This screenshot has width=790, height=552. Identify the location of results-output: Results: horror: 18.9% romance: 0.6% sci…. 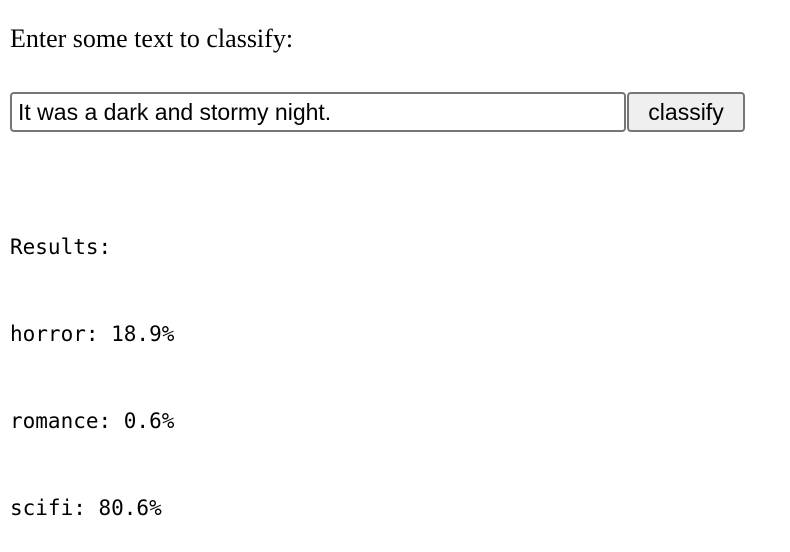
(92, 363).